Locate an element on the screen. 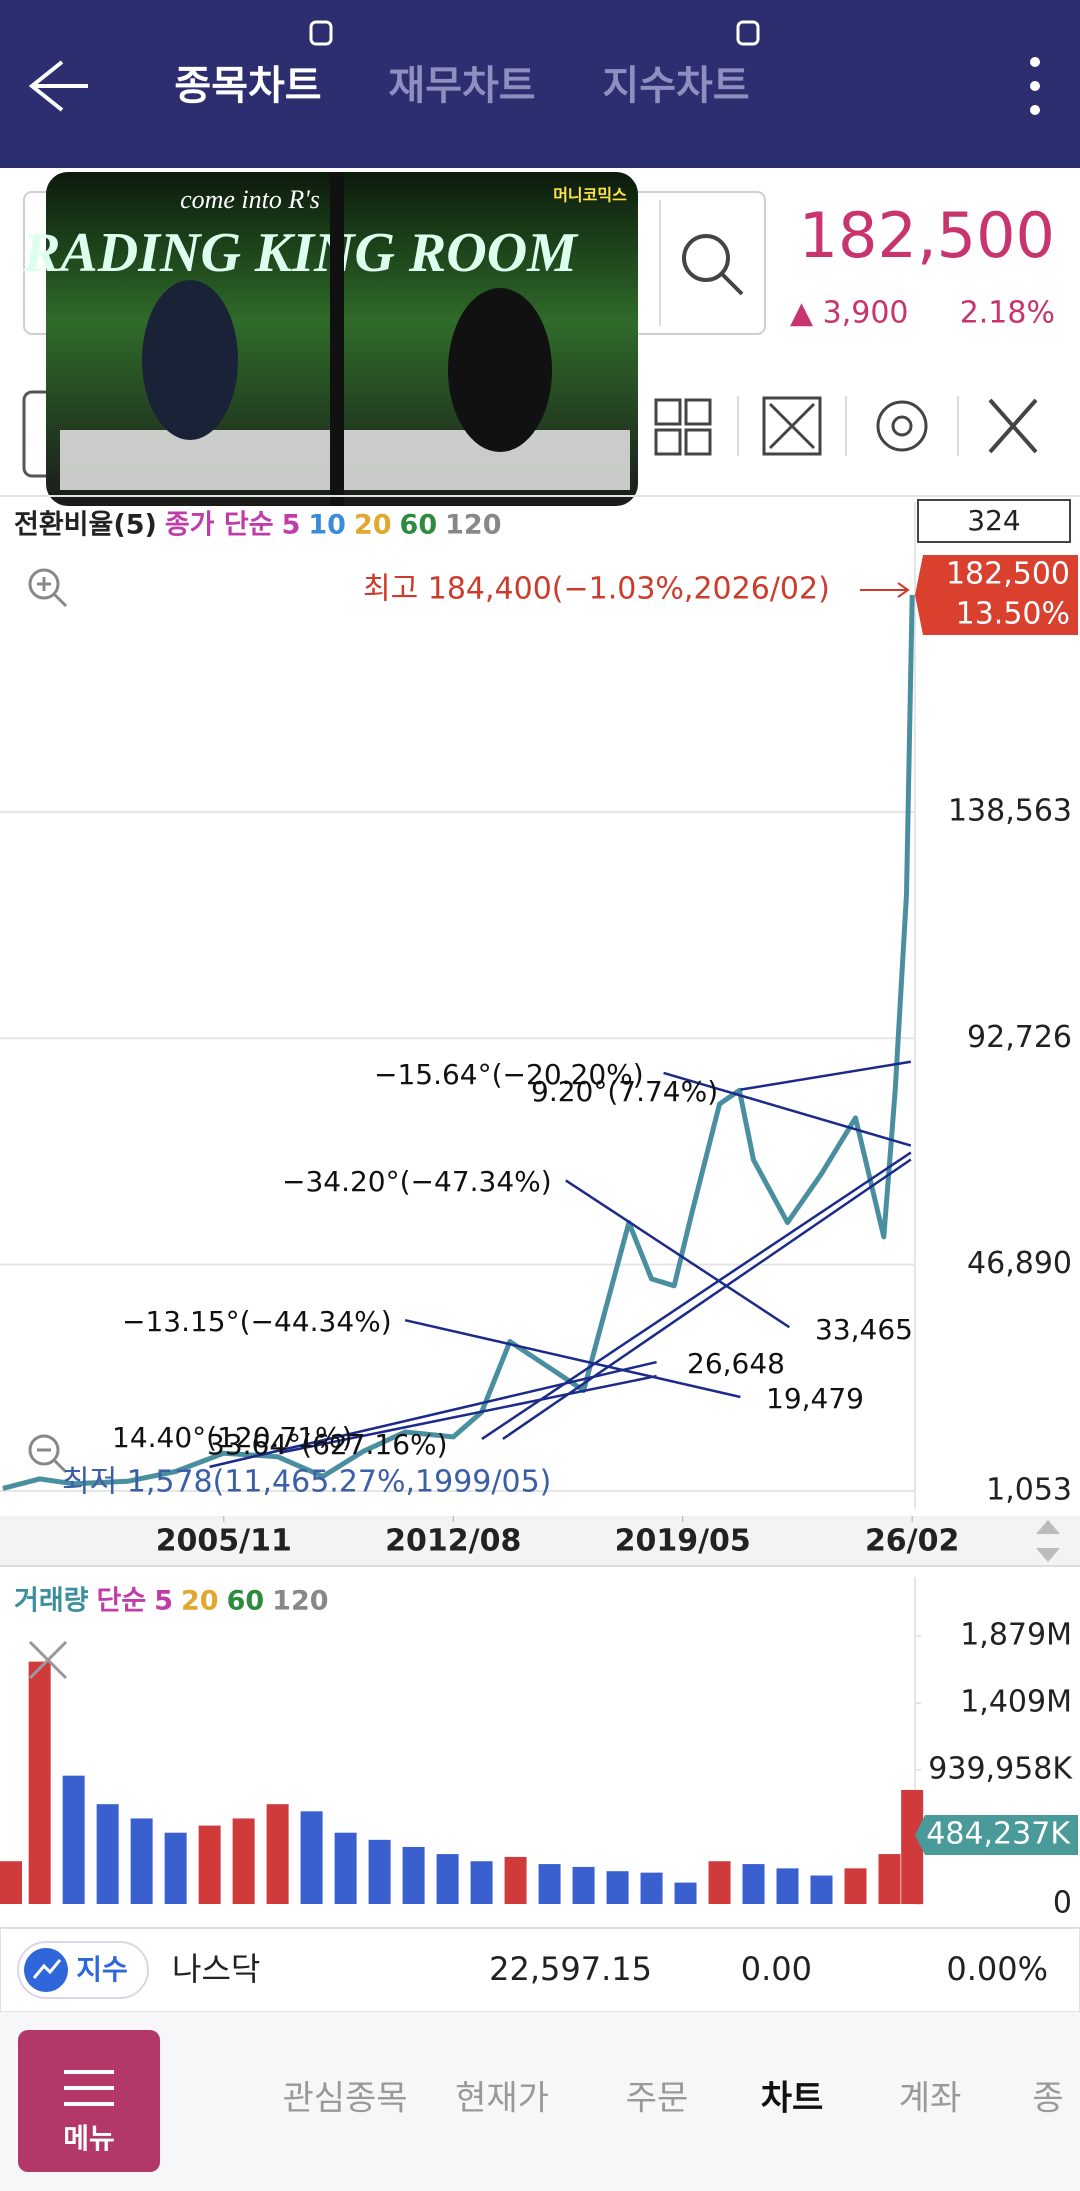 This screenshot has height=2191, width=1080. layout-icon is located at coordinates (683, 427).